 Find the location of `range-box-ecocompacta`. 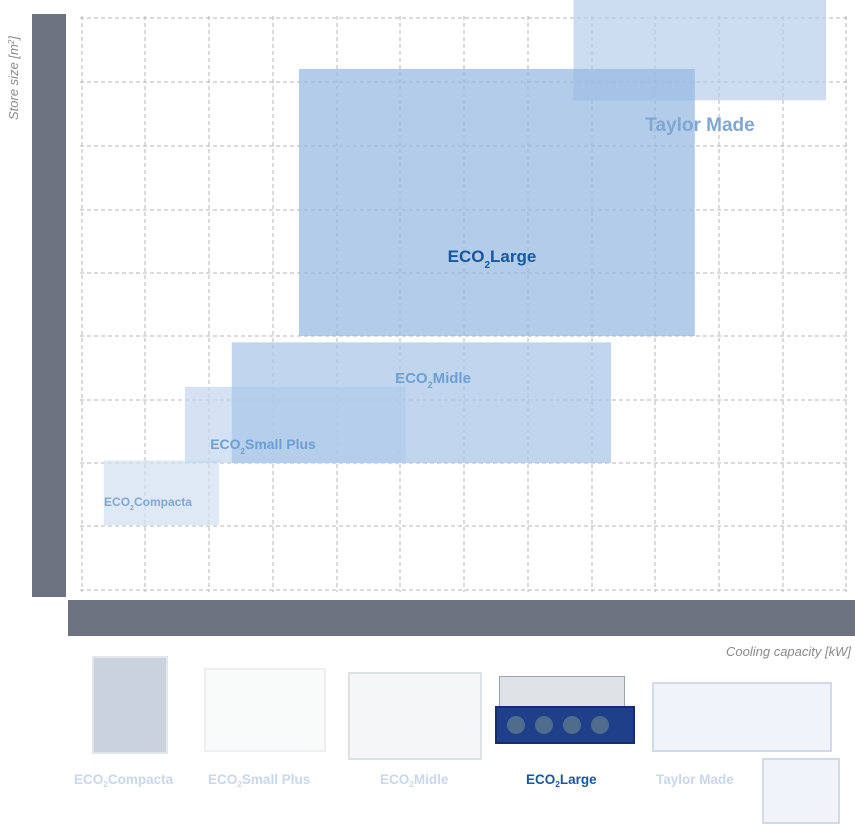

range-box-ecocompacta is located at coordinates (161, 492).